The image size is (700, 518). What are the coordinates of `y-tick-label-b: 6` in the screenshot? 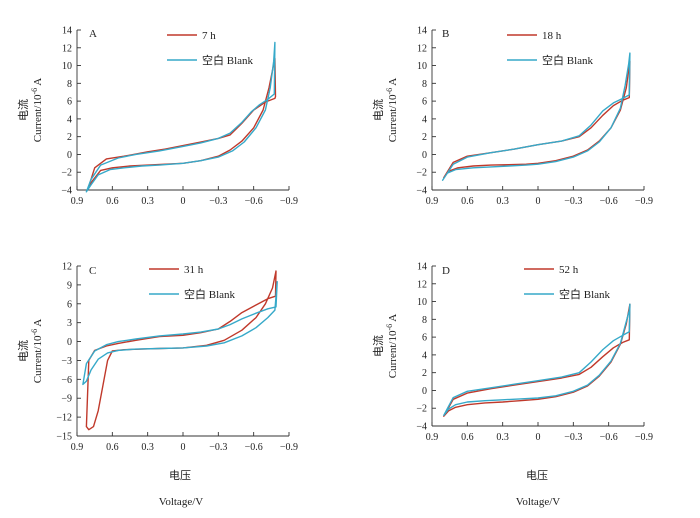 It's located at (424, 102).